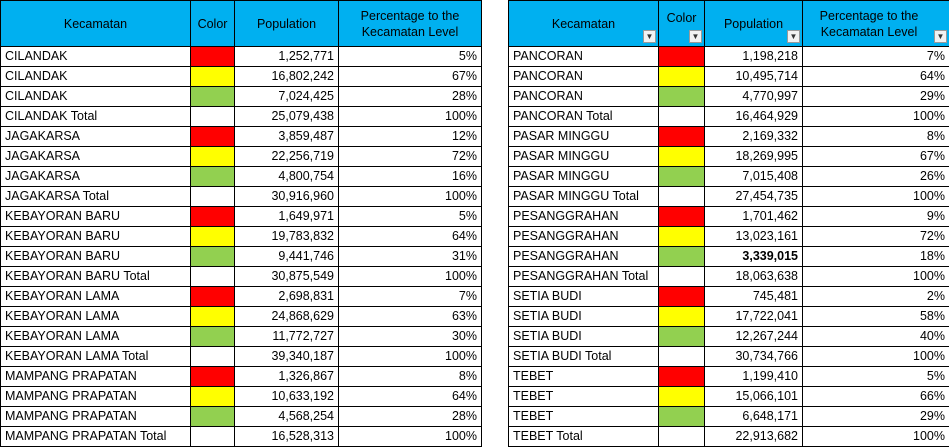 This screenshot has height=448, width=949. I want to click on population-cell: 18,063,638, so click(753, 276).